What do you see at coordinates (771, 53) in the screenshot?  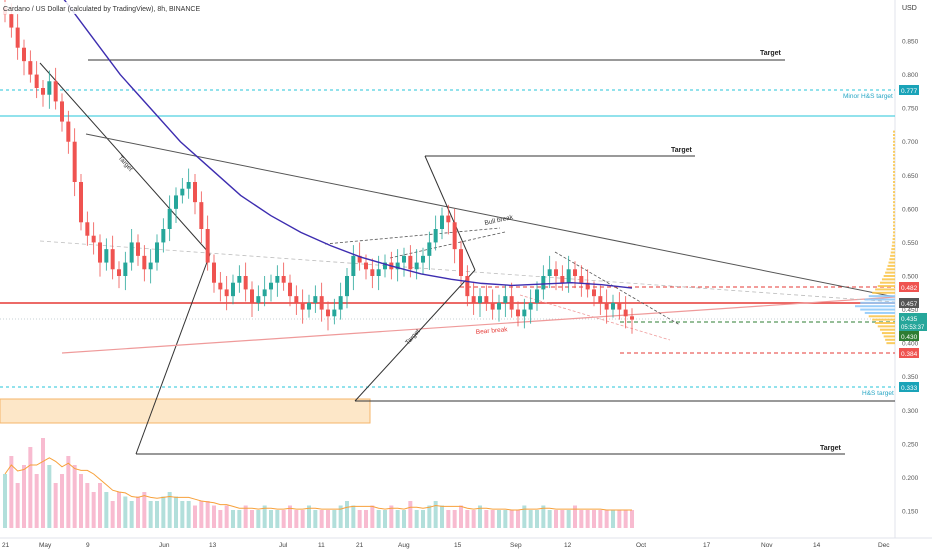 I see `target-top-label: Target` at bounding box center [771, 53].